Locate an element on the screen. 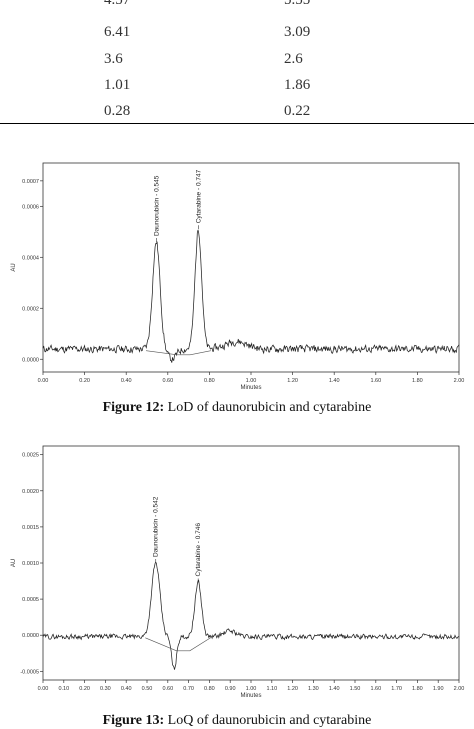  figure-label: Figure 12: is located at coordinates (133, 407).